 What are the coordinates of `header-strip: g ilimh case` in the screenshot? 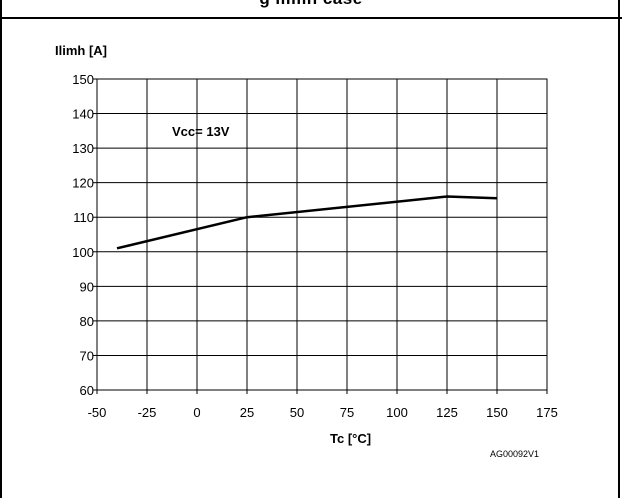 It's located at (311, 8).